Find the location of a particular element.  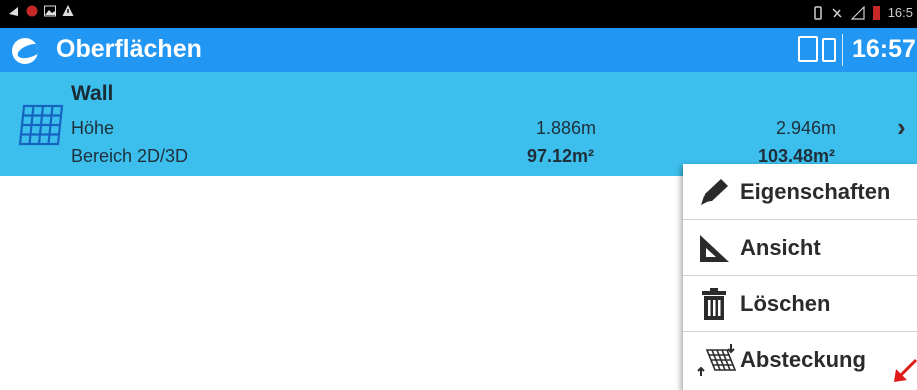

surface-name: Wall is located at coordinates (92, 93).